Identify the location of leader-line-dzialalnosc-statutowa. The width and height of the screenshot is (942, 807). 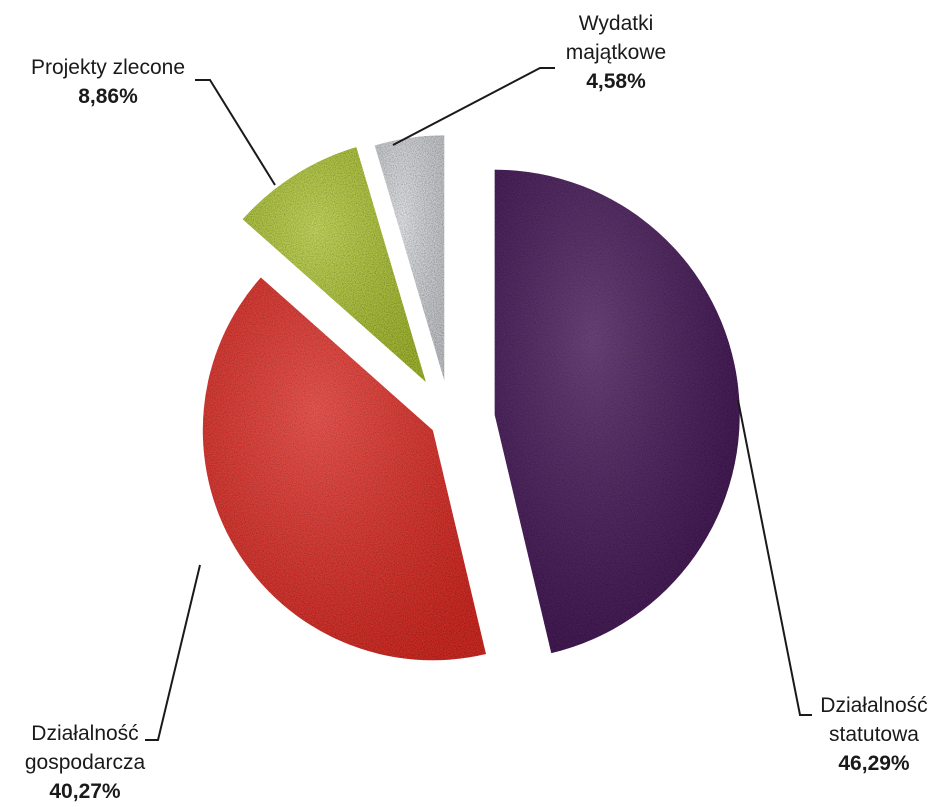
(774, 557).